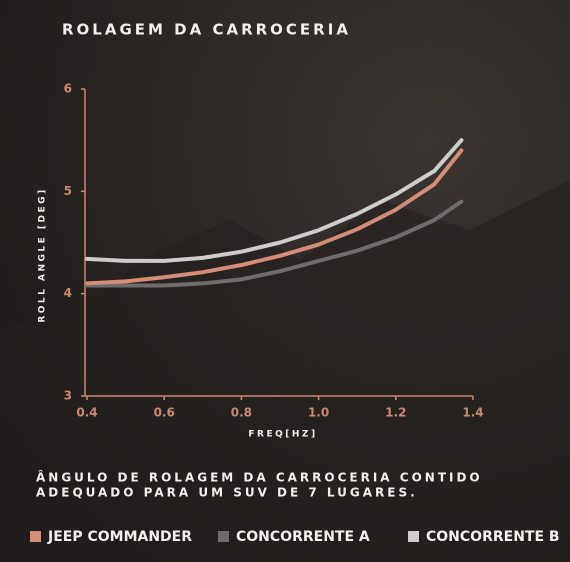 The image size is (570, 562). Describe the element at coordinates (259, 477) in the screenshot. I see `note: ÂNGULO DE ROLAGEM DA CARROCERIA CONTIDO` at that location.